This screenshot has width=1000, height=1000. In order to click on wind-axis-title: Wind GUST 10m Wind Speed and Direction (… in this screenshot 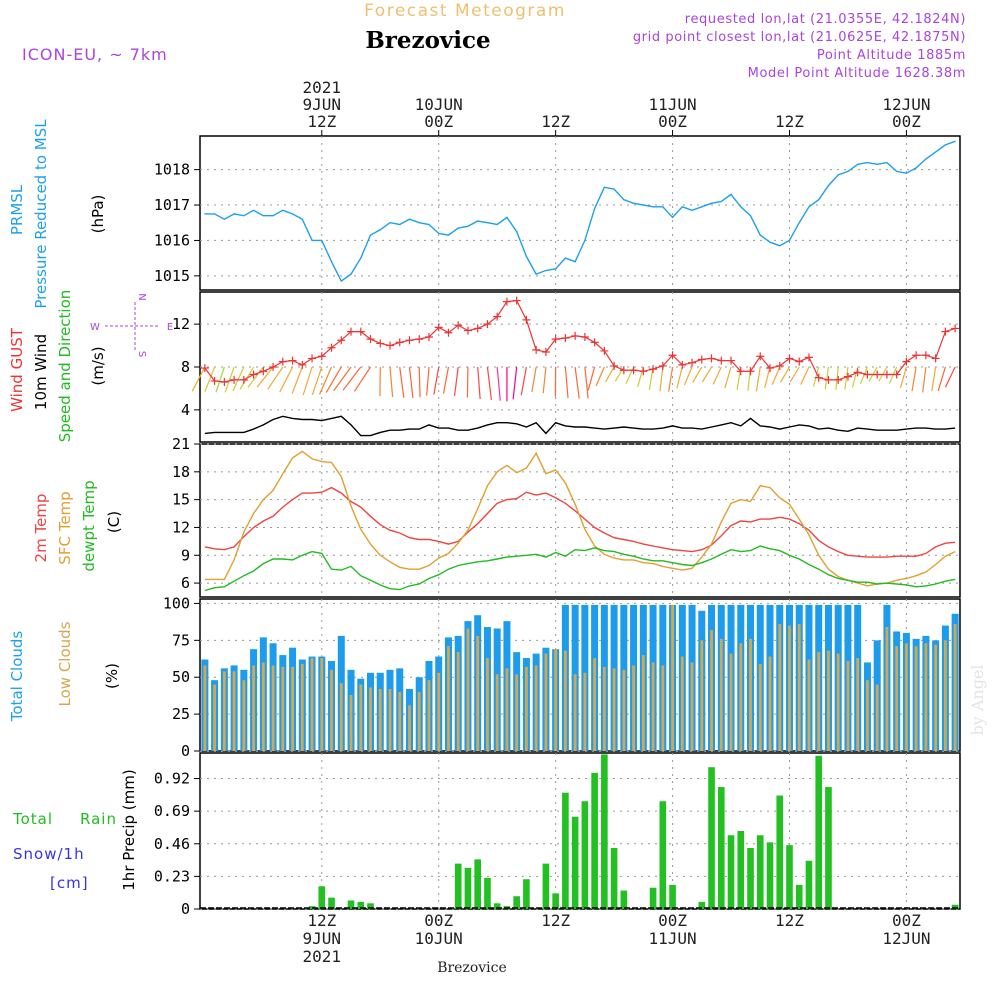, I will do `click(57, 366)`.